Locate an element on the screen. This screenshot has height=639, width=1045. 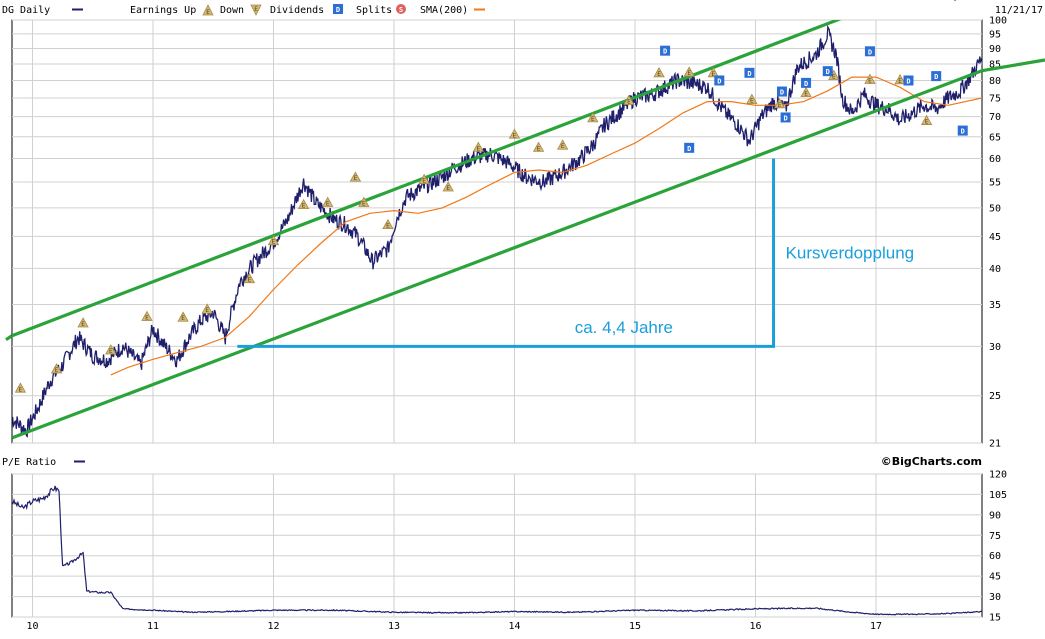
legend-earnings-down-icon: E is located at coordinates (256, 10).